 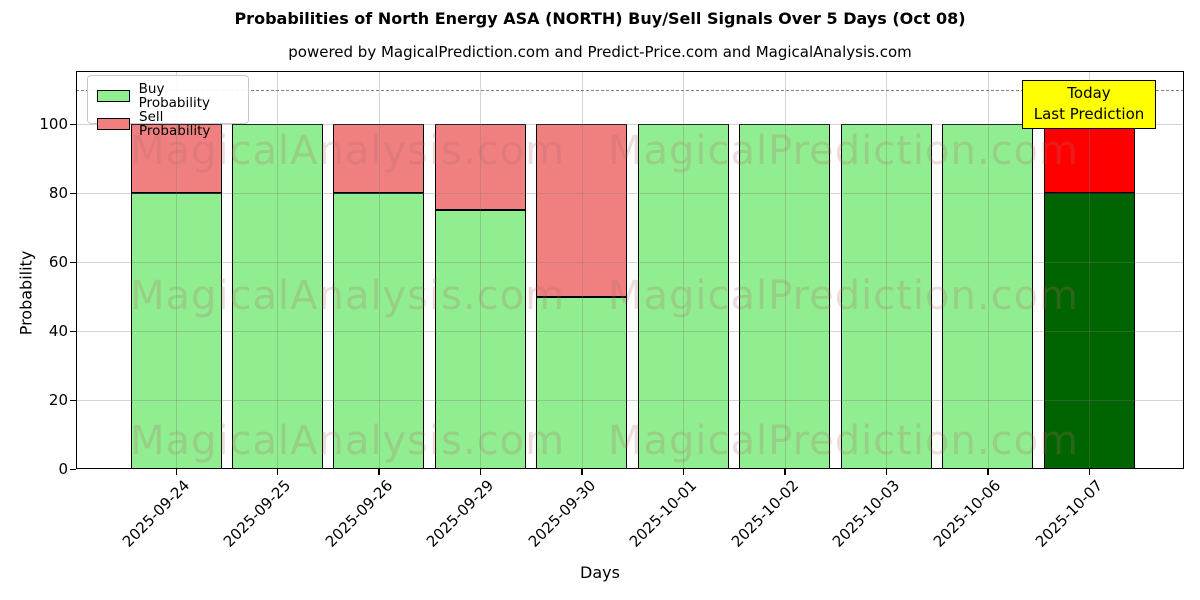 What do you see at coordinates (460, 513) in the screenshot?
I see `x-tick-label: 2025-09-29` at bounding box center [460, 513].